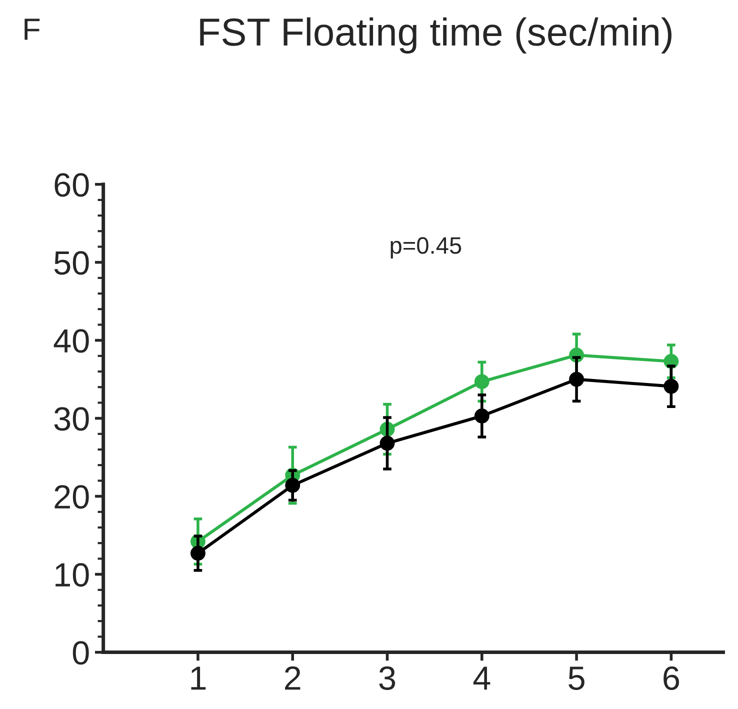 The width and height of the screenshot is (738, 709). I want to click on y-tick-label: 50, so click(71, 263).